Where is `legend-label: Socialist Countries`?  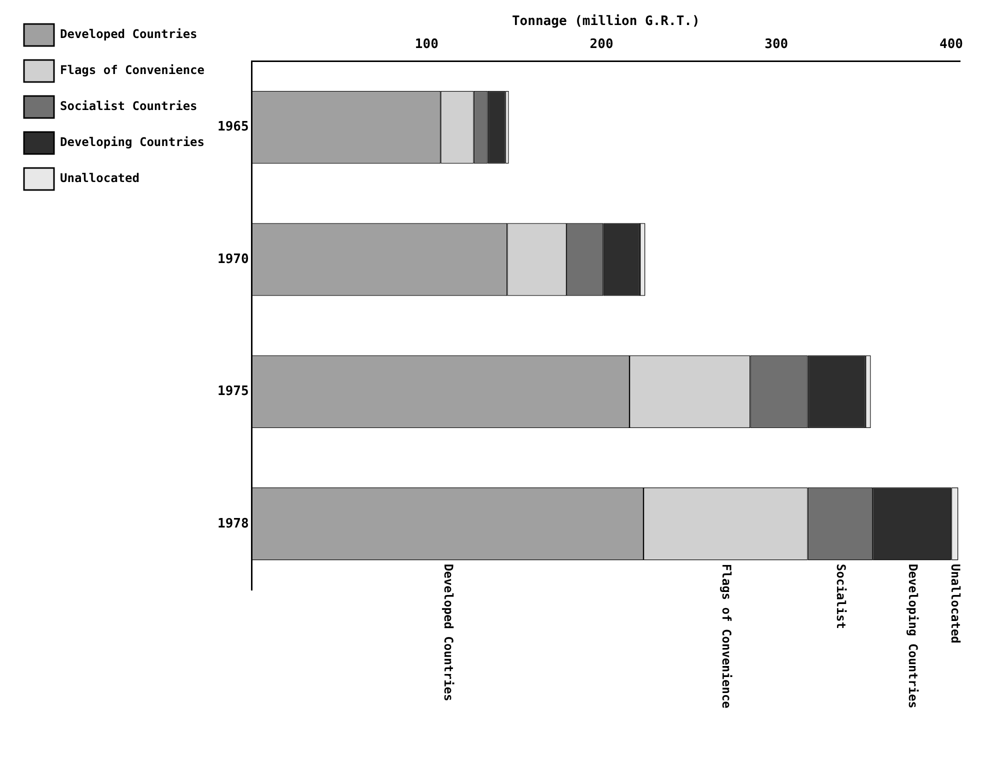 legend-label: Socialist Countries is located at coordinates (129, 106).